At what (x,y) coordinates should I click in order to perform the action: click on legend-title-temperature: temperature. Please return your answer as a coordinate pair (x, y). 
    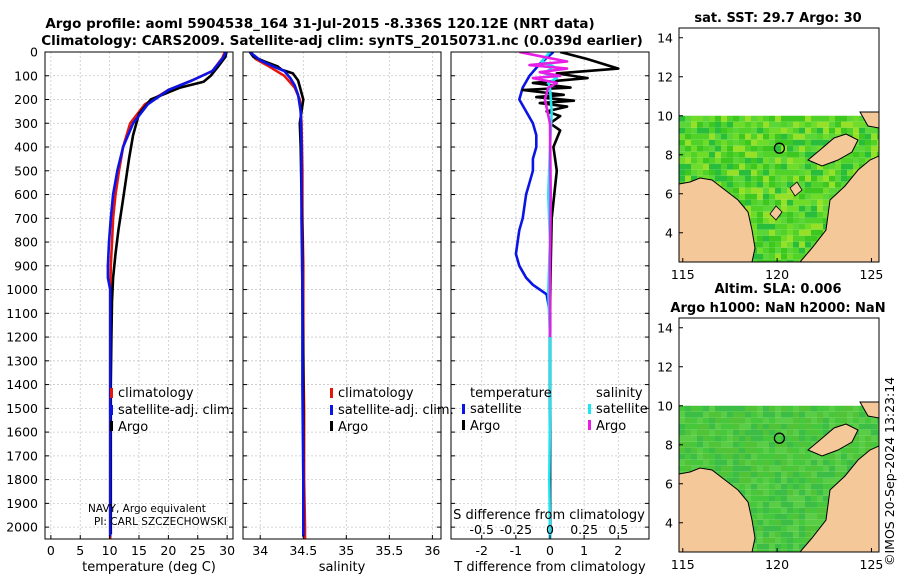
    Looking at the image, I should click on (511, 393).